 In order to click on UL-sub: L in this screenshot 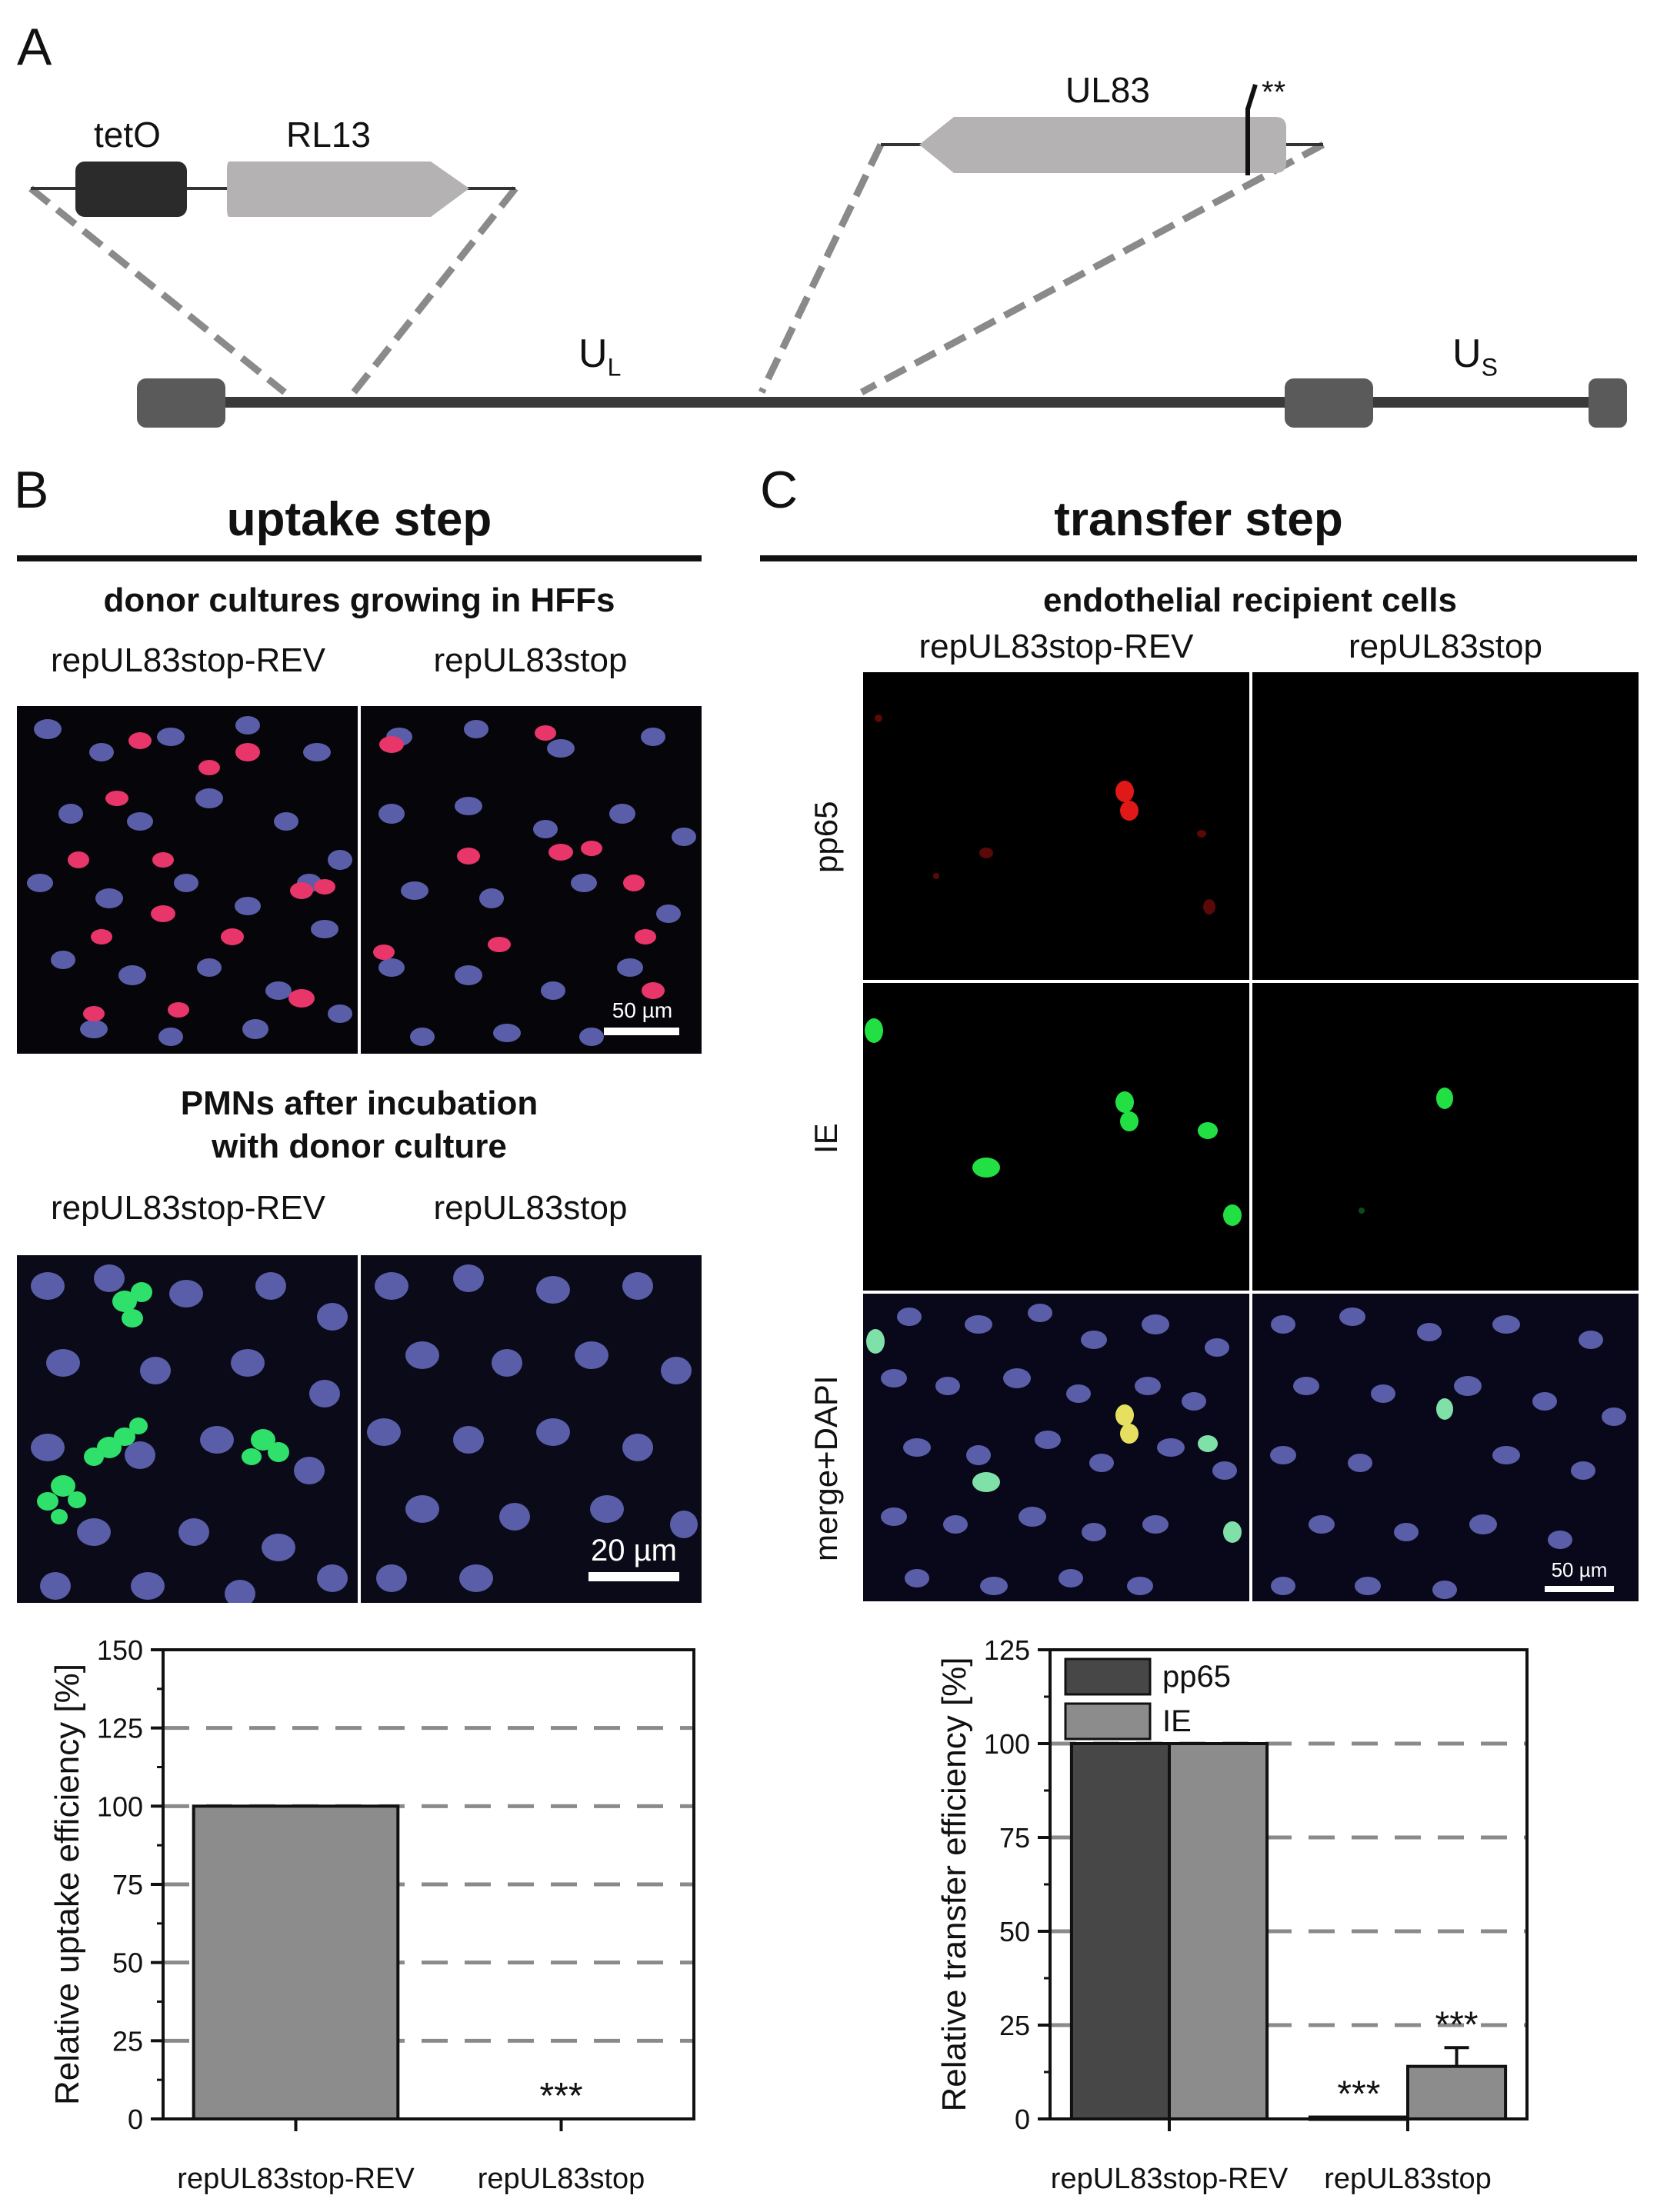, I will do `click(615, 367)`.